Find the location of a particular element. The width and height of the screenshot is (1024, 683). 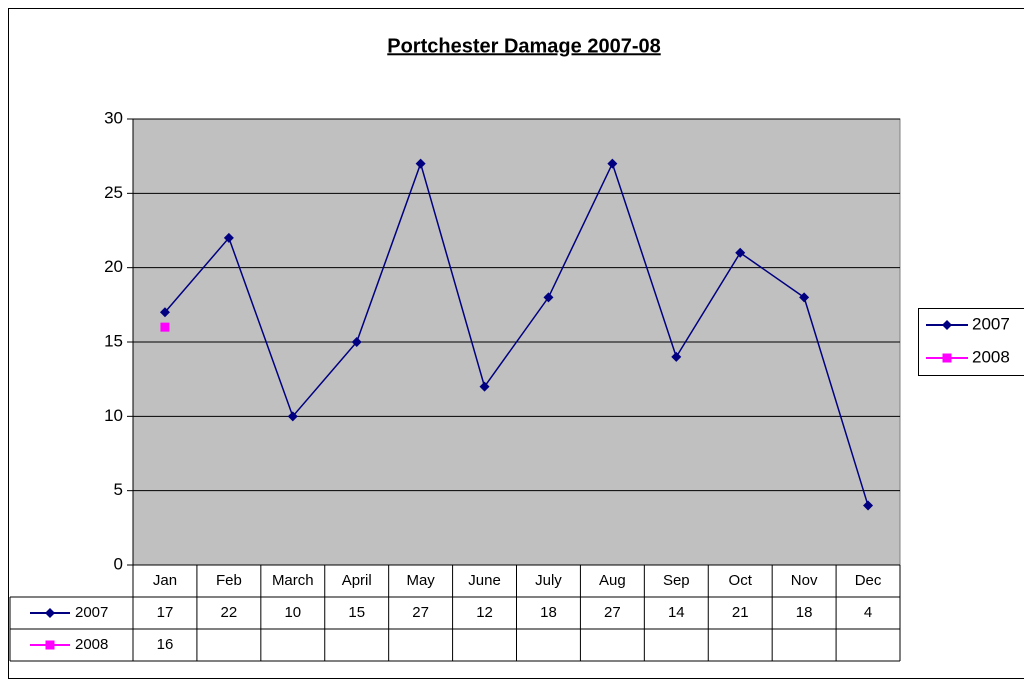

y-tick-label: 25 is located at coordinates (113, 192).